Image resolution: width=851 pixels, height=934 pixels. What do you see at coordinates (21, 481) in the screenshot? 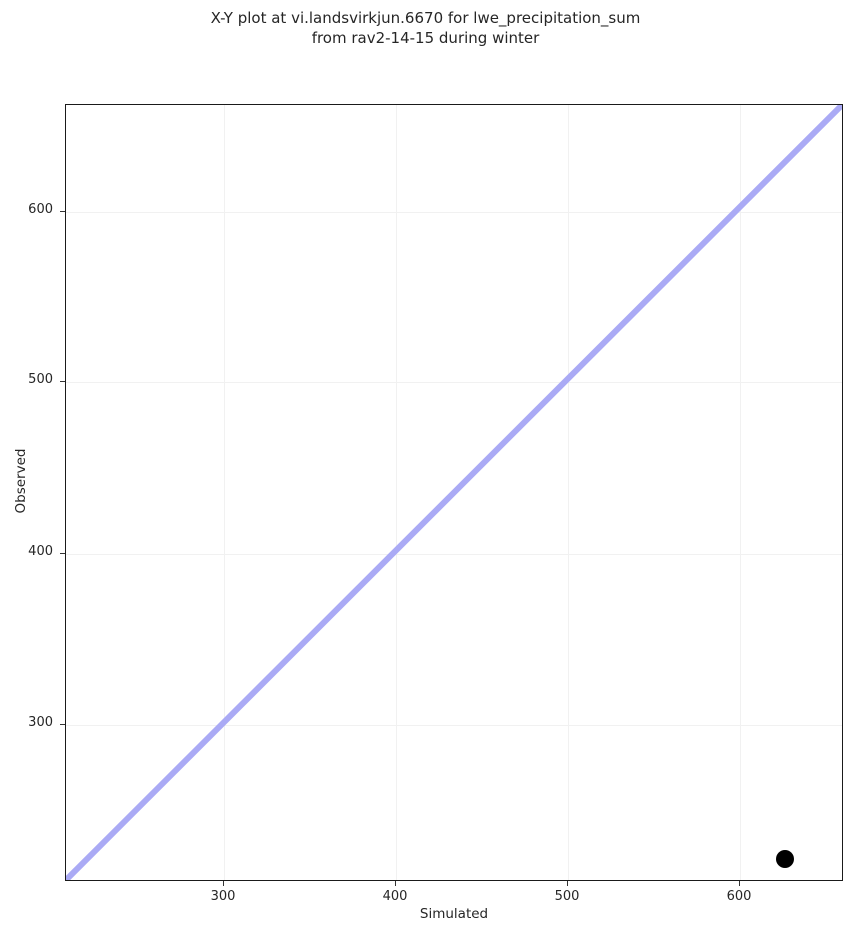
I see `y-axis-label: Observed` at bounding box center [21, 481].